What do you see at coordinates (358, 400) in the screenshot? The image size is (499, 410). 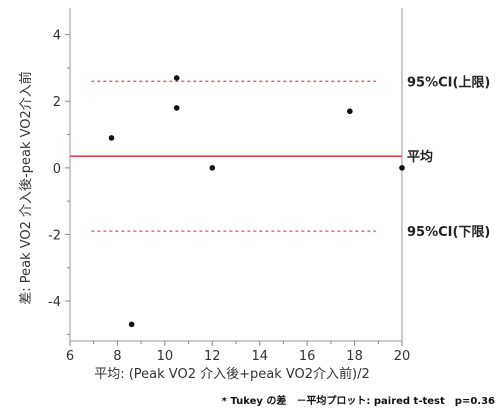 I see `footnote: * Tukey の差 －平均プロット: paired t-test p=0.36` at bounding box center [358, 400].